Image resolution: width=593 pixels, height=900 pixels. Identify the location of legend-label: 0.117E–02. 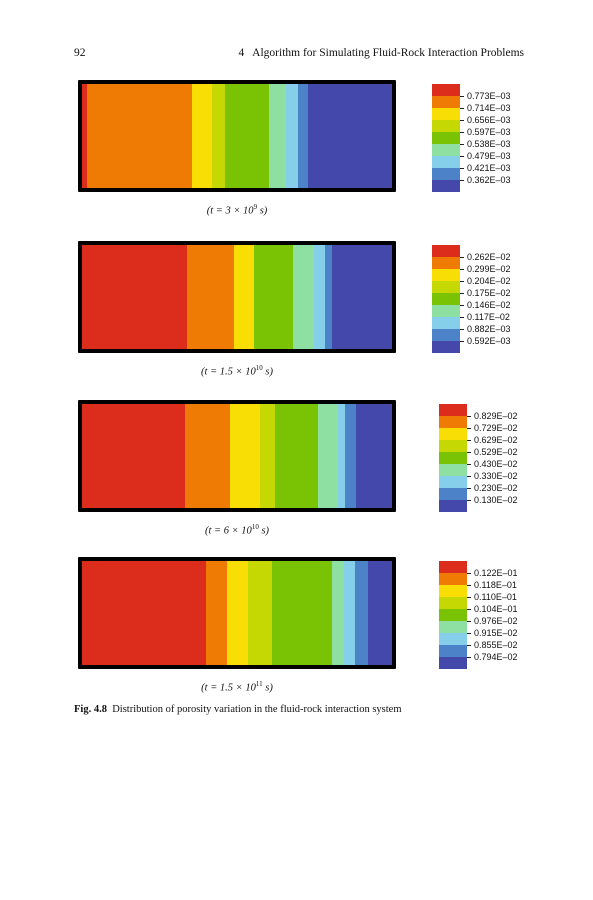
(488, 317).